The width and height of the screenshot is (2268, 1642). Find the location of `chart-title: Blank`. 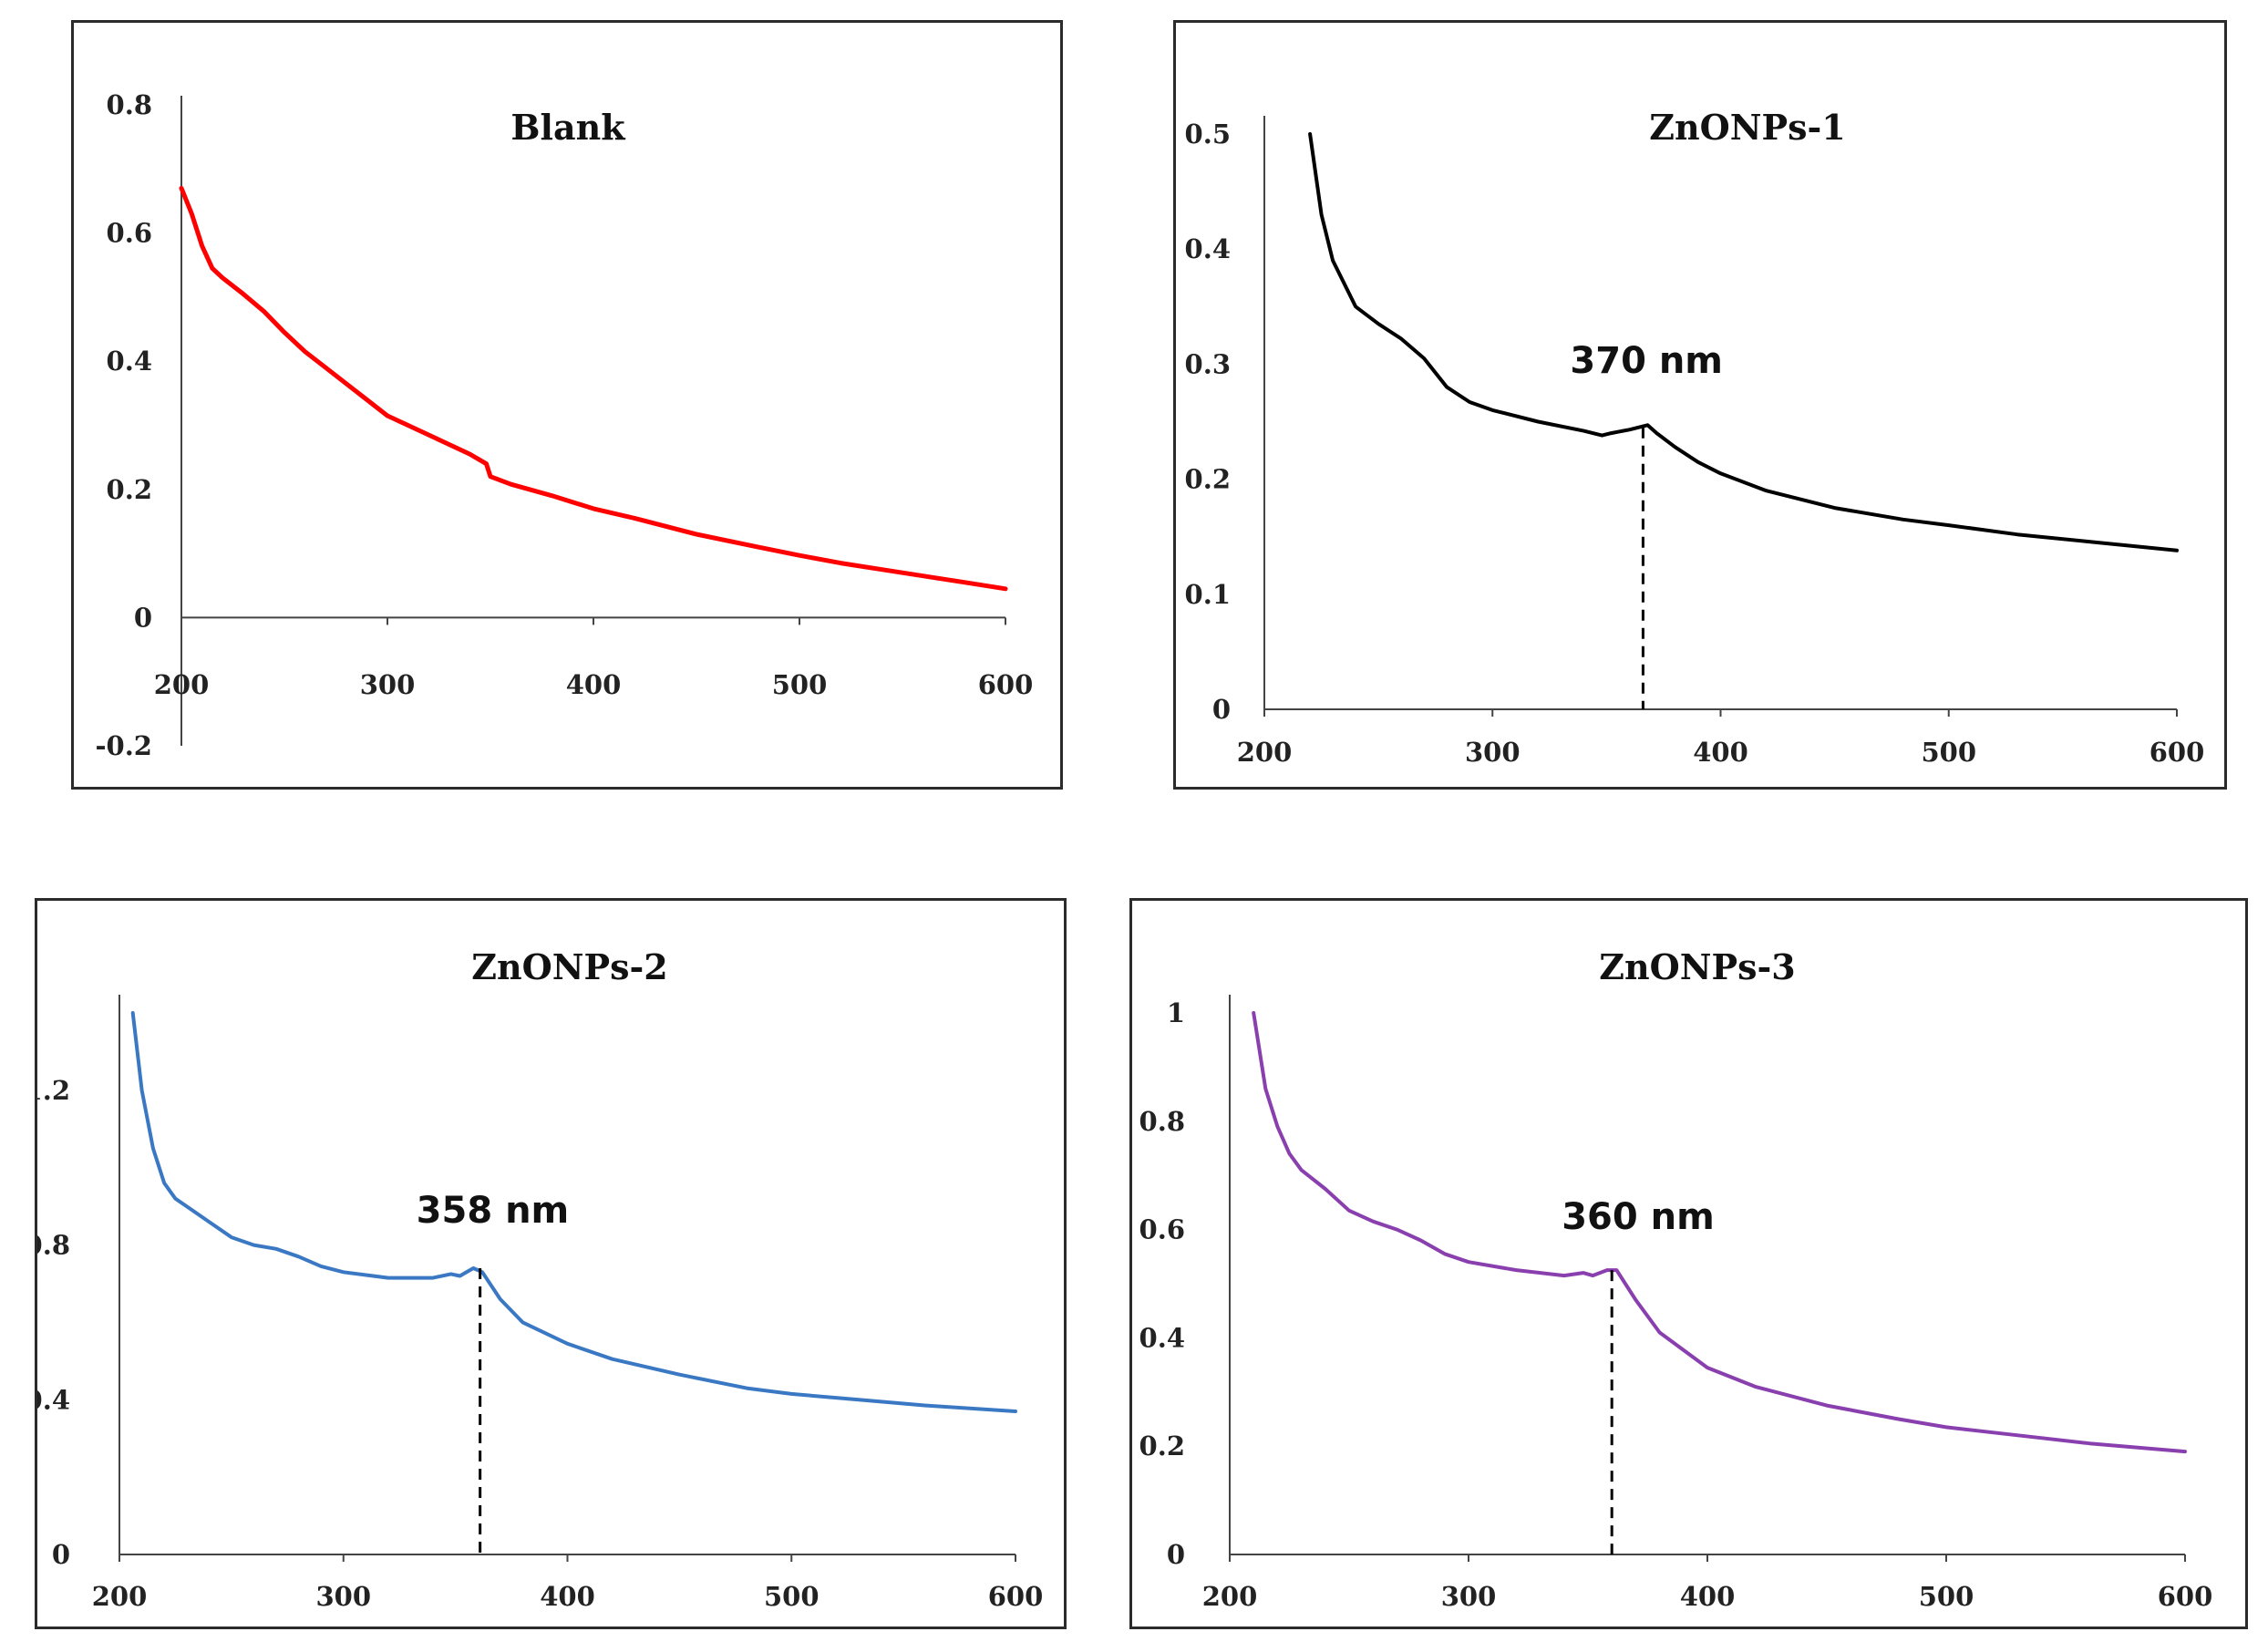

chart-title: Blank is located at coordinates (567, 127).